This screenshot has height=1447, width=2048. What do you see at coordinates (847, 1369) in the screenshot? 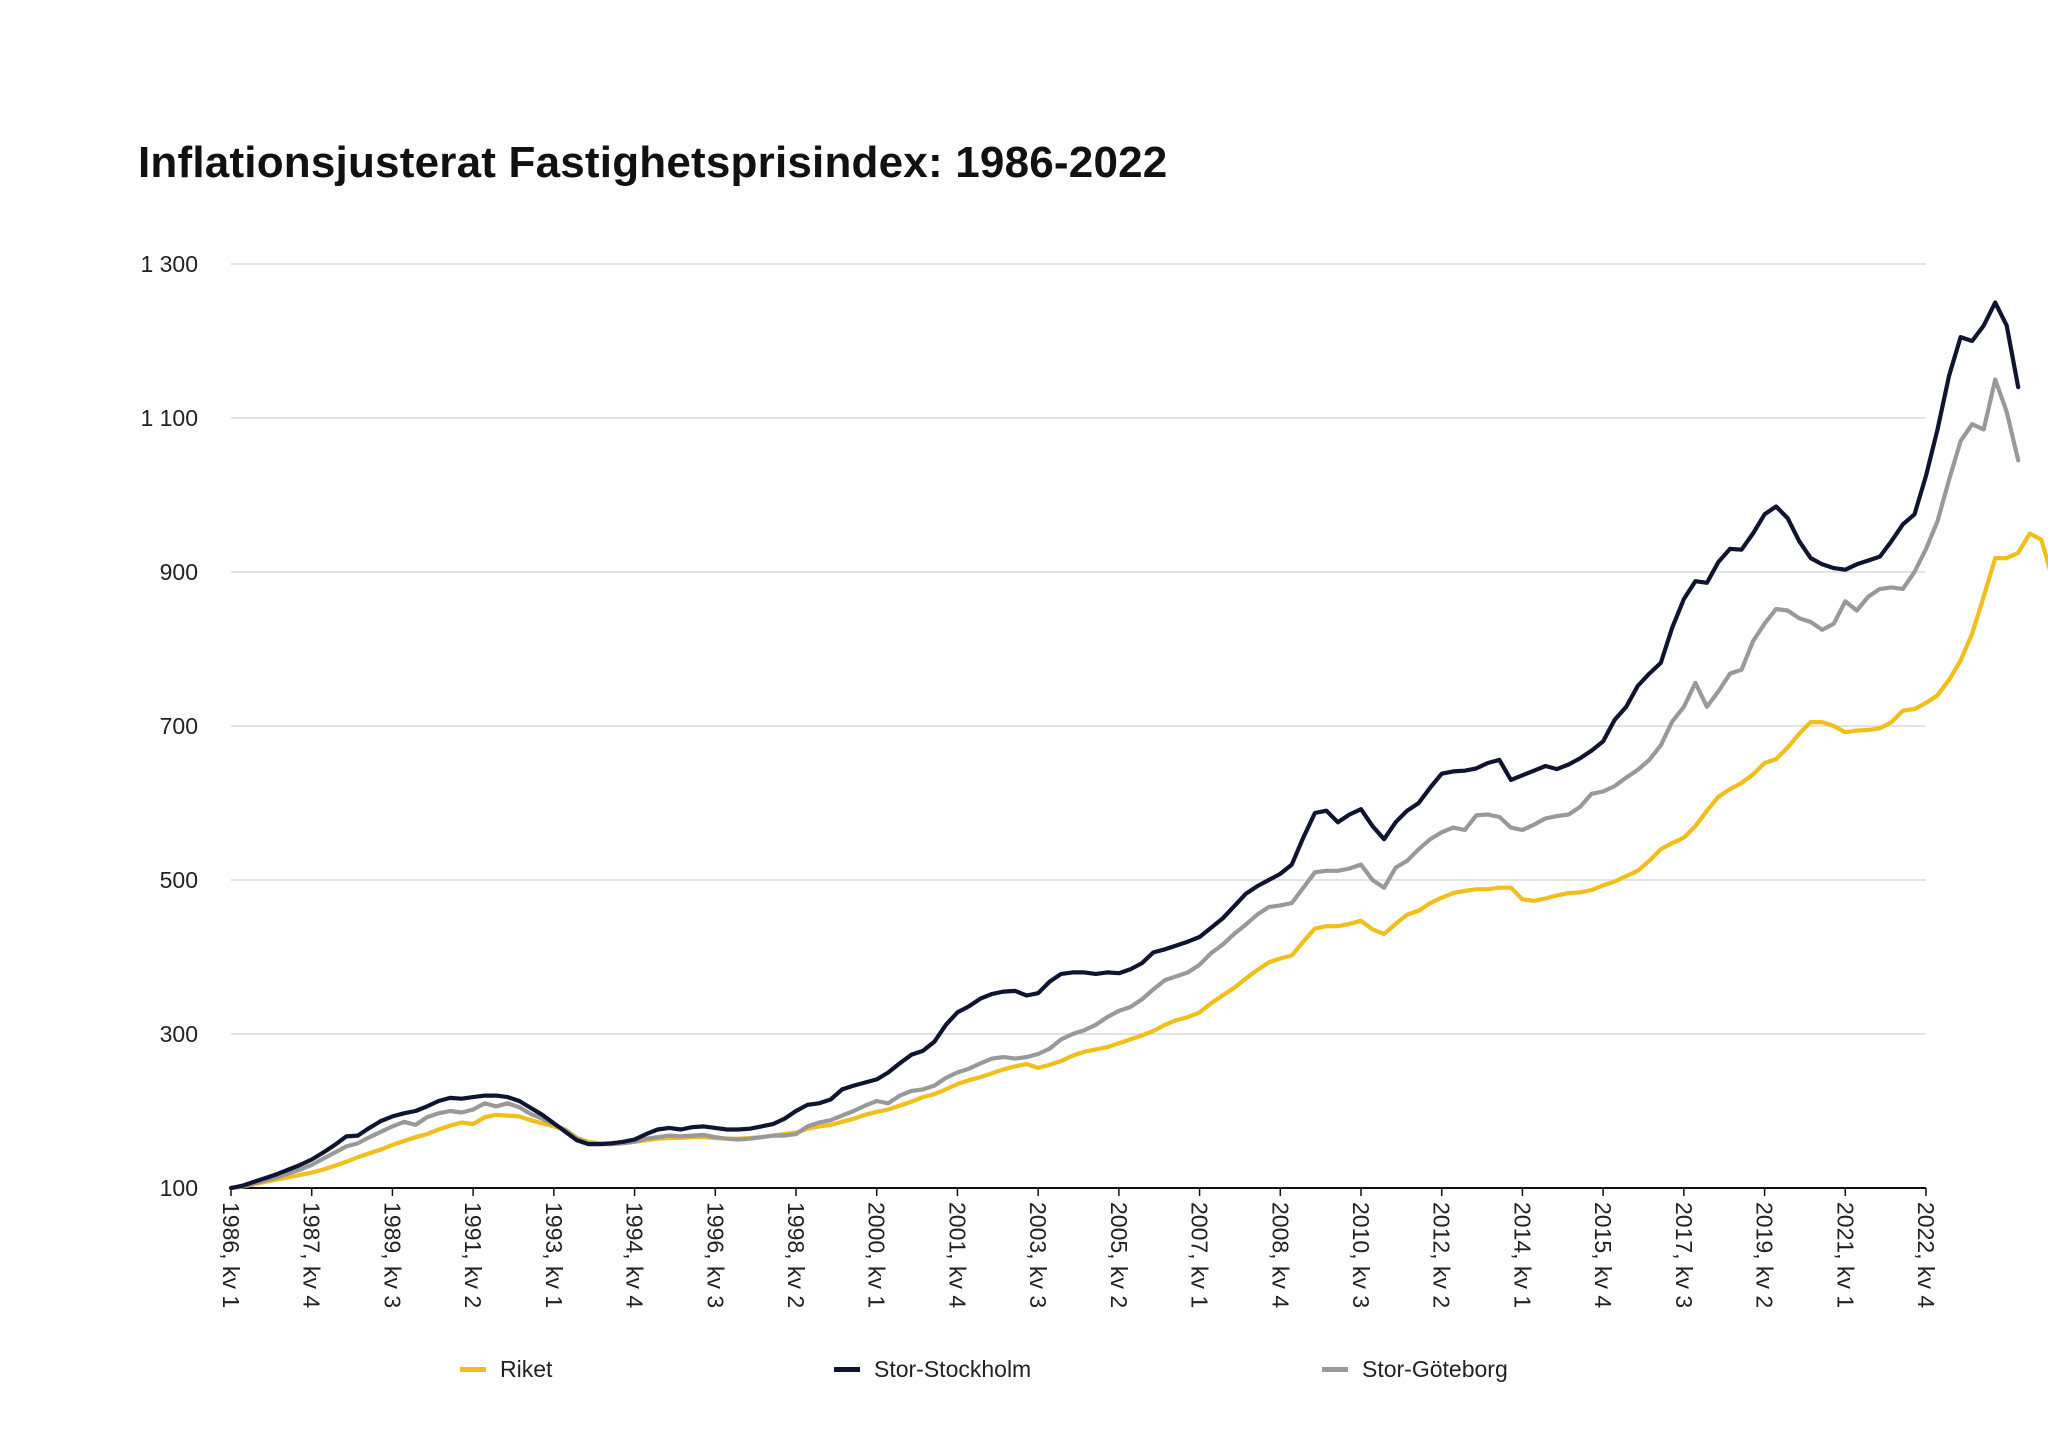
I see `legend-swatch-stor-stockholm` at bounding box center [847, 1369].